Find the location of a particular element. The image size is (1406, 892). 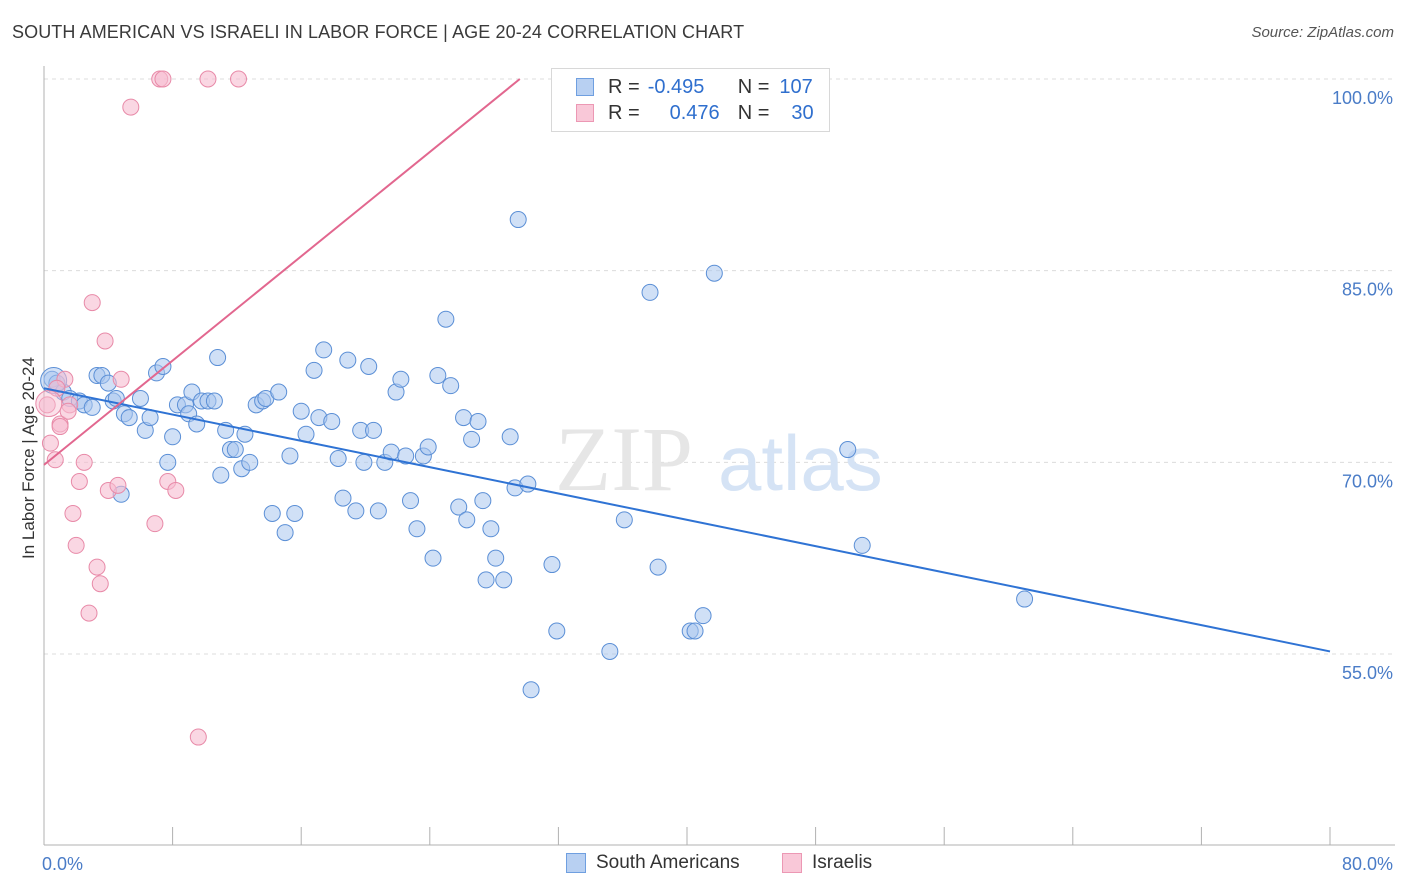

correlation-legend: R = -0.495 N = 107 R = 0.476 N = 30 is located at coordinates (690, 100).